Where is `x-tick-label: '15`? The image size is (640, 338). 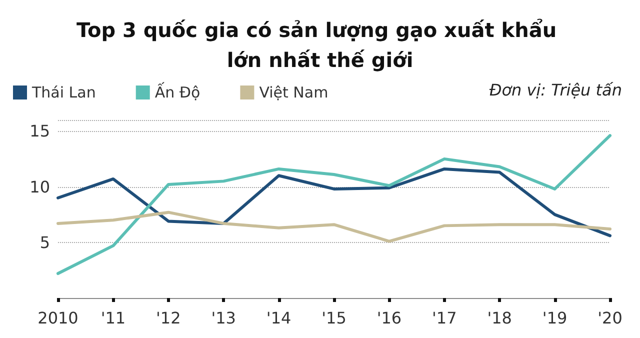
x-tick-label: '15 is located at coordinates (334, 318).